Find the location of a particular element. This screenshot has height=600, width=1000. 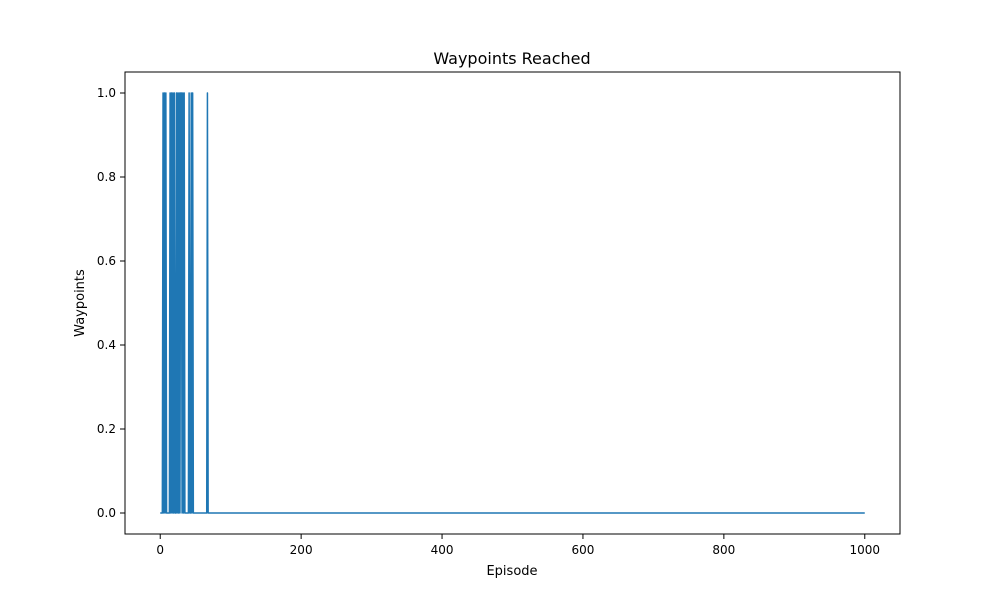

x-tick-label: 200 is located at coordinates (301, 550).